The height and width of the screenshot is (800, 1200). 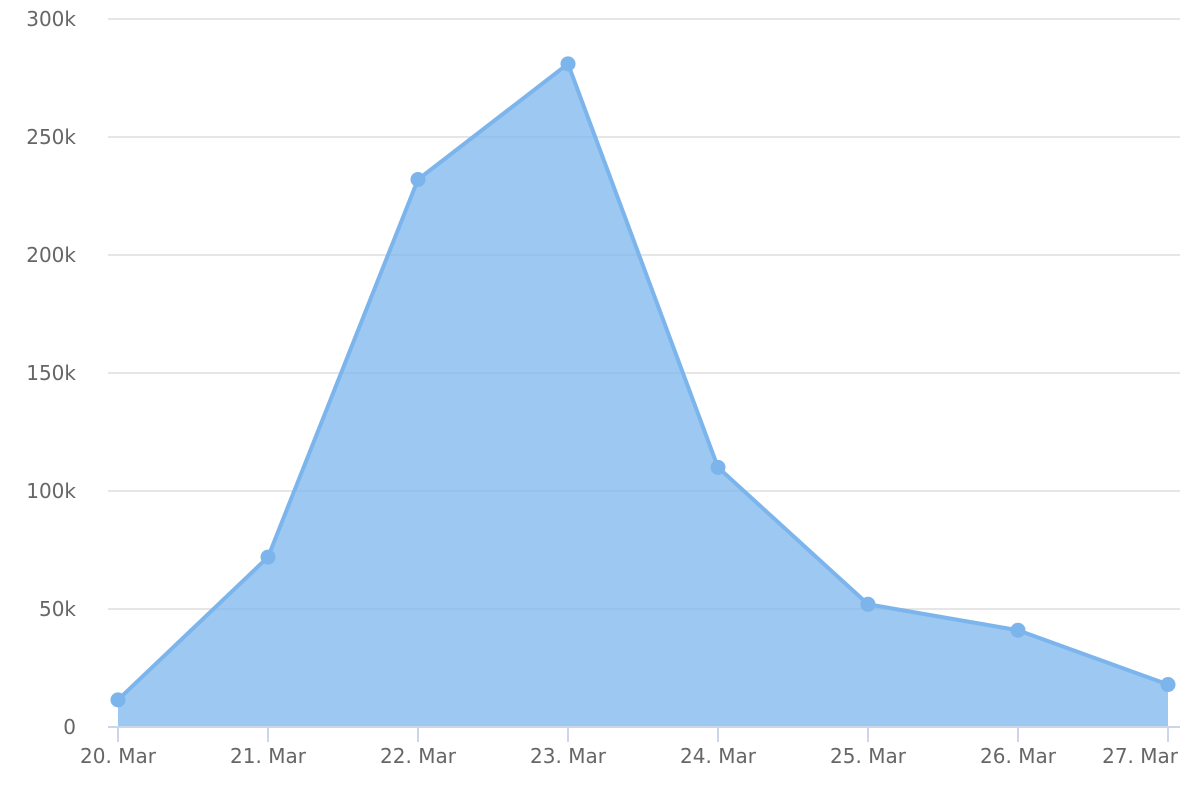 I want to click on axis-layer, so click(x=644, y=734).